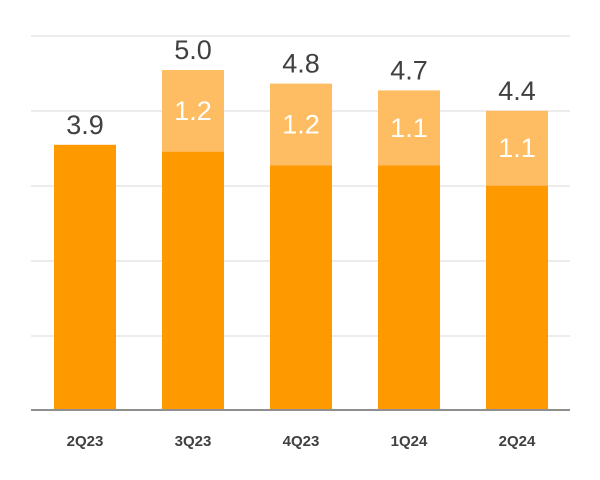 The image size is (600, 480). I want to click on segment-label-3Q23: 1.2, so click(193, 111).